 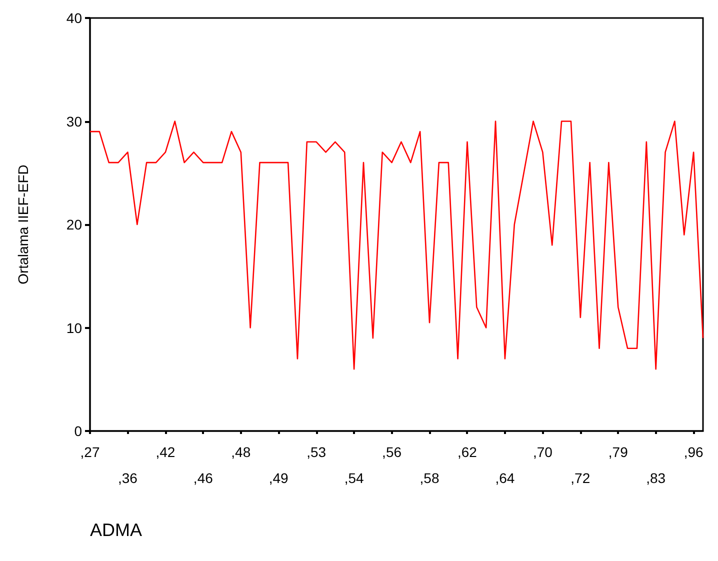 I want to click on y-axis-title: Ortalama IIEF-EFD, so click(x=23, y=224).